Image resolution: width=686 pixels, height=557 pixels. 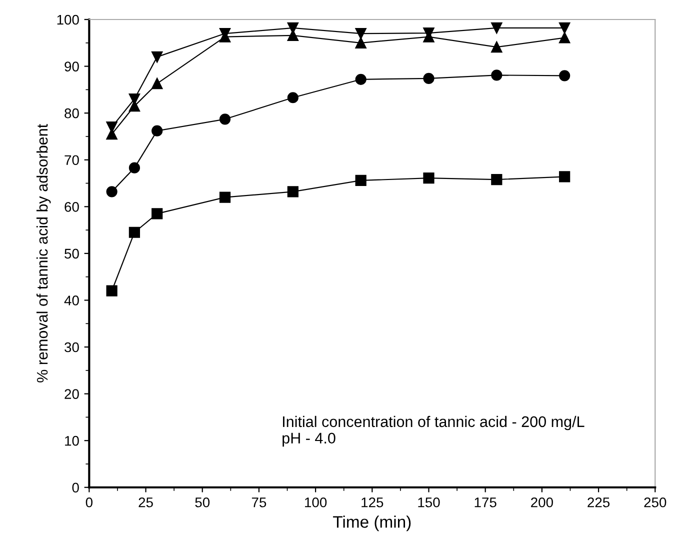 I want to click on y-tick-label: 20, so click(x=71, y=394).